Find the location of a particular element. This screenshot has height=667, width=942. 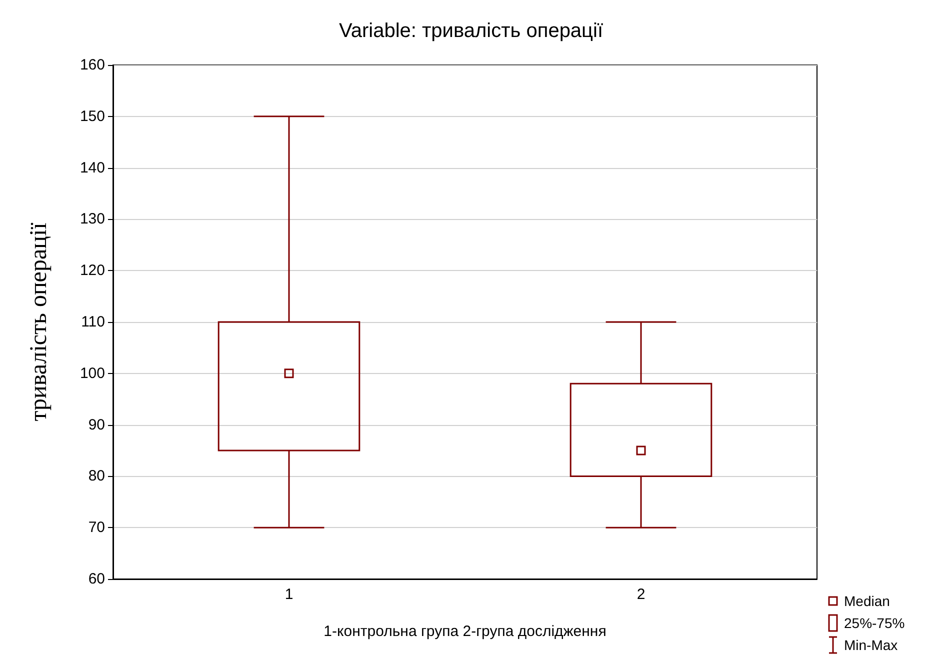

text: 25%-75% is located at coordinates (874, 623).